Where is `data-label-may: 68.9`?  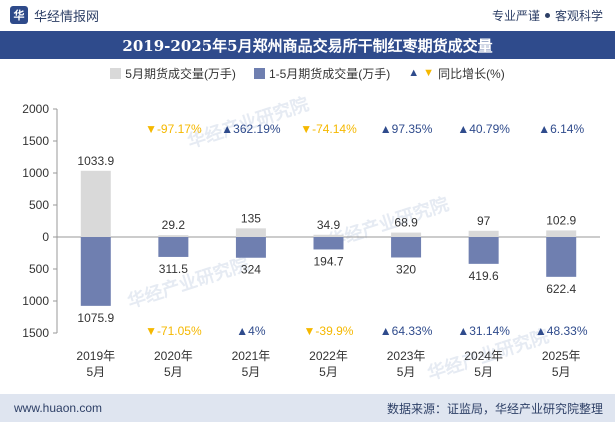 data-label-may: 68.9 is located at coordinates (406, 223).